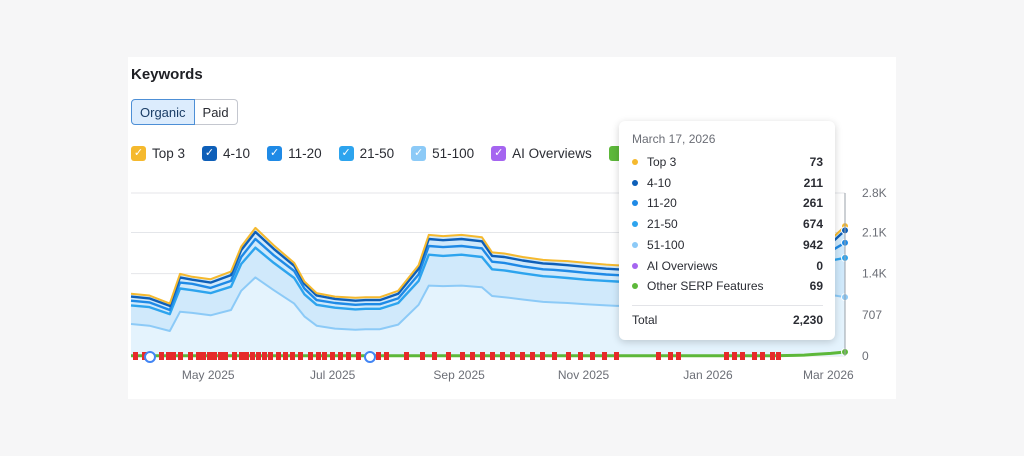 This screenshot has height=456, width=1024. Describe the element at coordinates (812, 203) in the screenshot. I see `tooltip-row-value: 261` at that location.